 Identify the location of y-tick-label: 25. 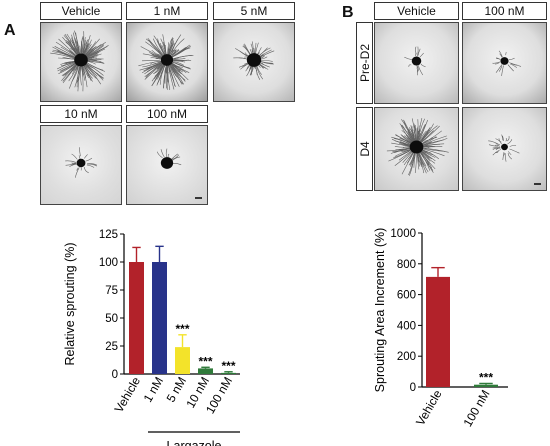
(111, 347).